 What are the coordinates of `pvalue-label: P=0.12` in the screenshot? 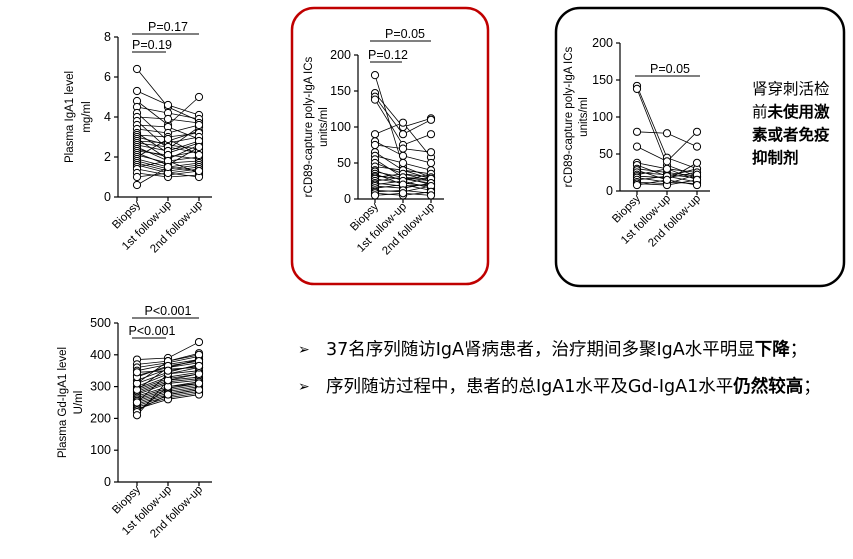 It's located at (388, 55).